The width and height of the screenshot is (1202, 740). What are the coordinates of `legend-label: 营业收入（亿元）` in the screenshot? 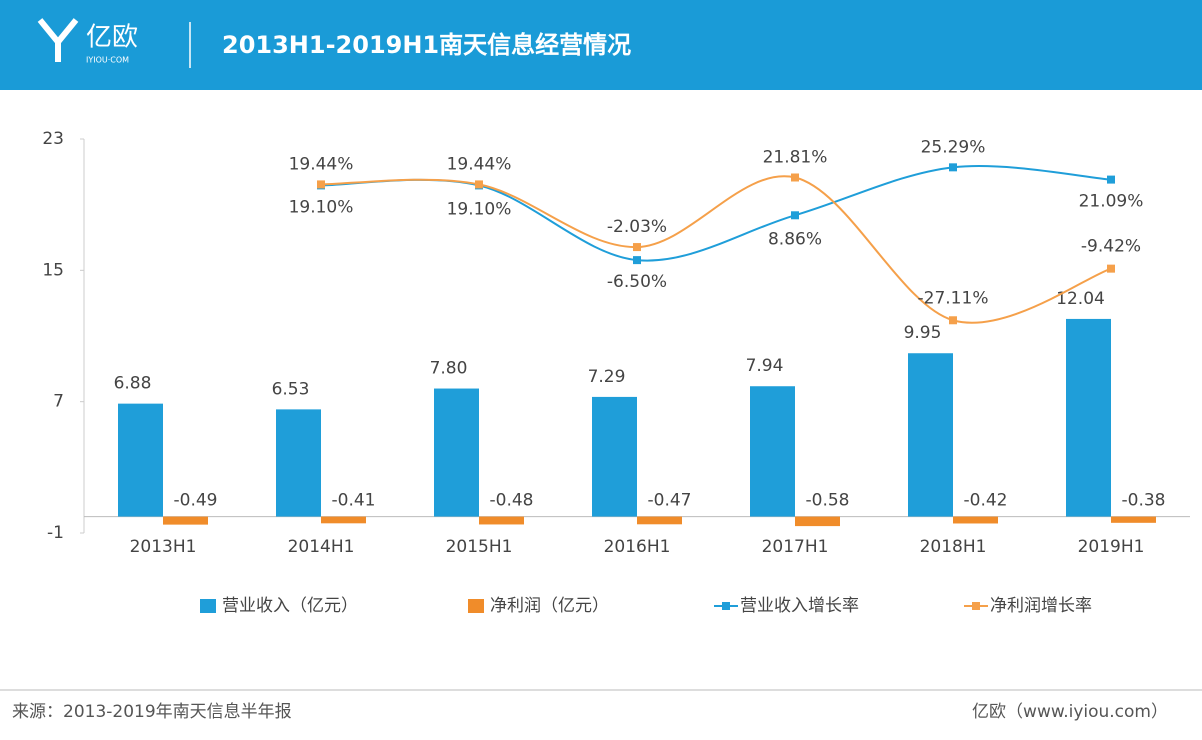 It's located at (290, 606).